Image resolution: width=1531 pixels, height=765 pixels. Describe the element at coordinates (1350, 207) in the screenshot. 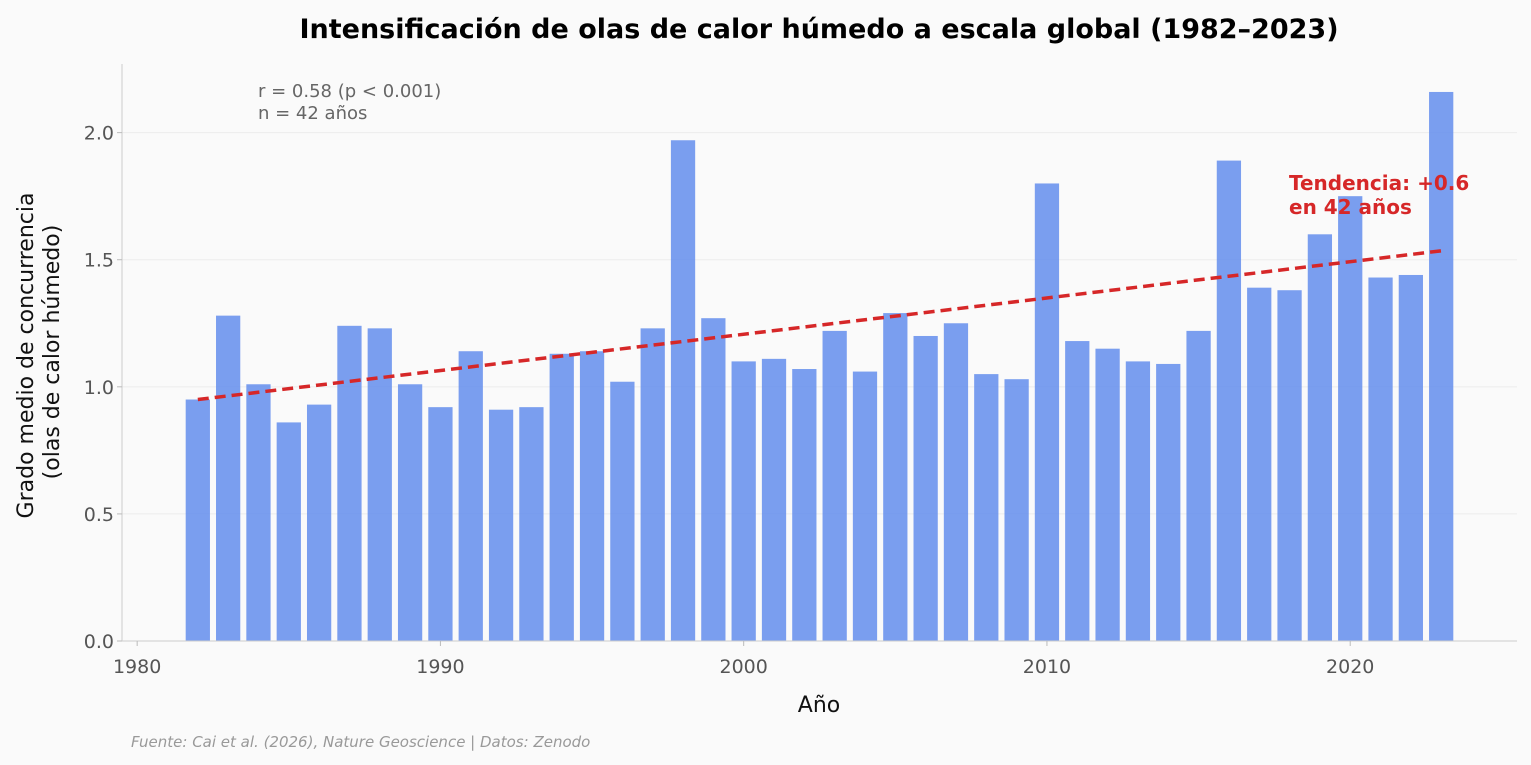

I see `trend-label-line2: en 42 años` at that location.